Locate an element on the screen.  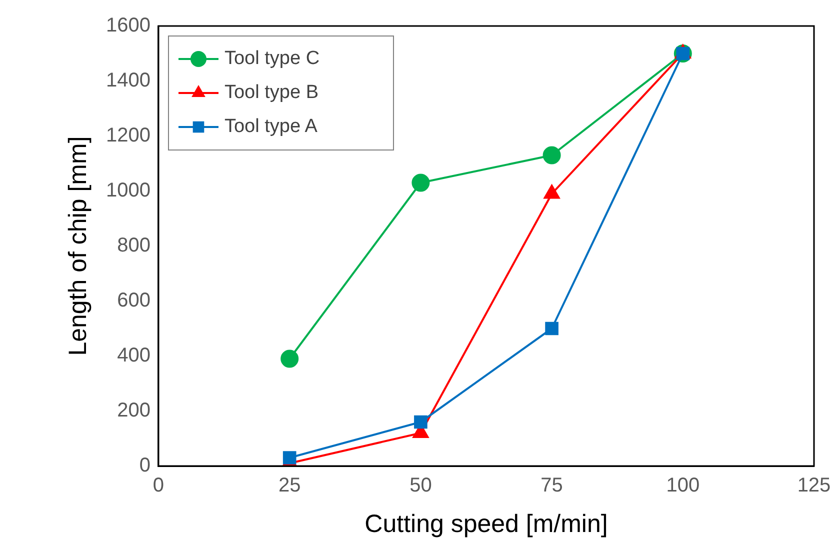
y-tick-label: 400 is located at coordinates (133, 355).